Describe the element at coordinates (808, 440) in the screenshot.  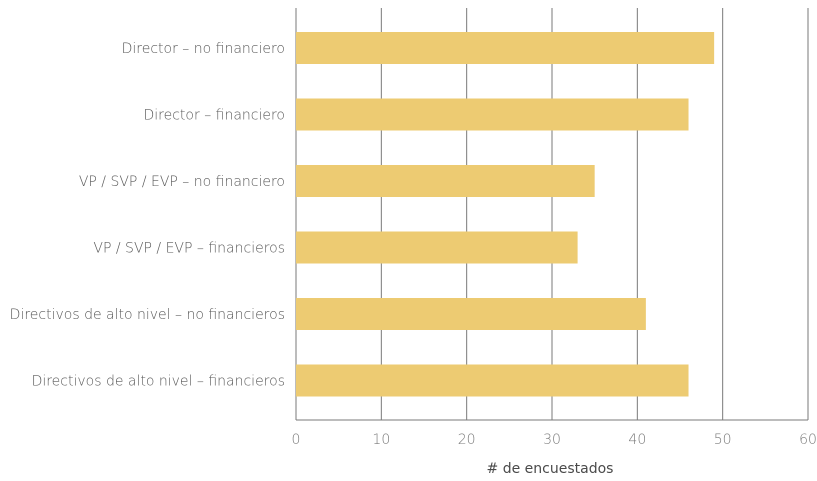
I see `x-tick-label: 60` at that location.